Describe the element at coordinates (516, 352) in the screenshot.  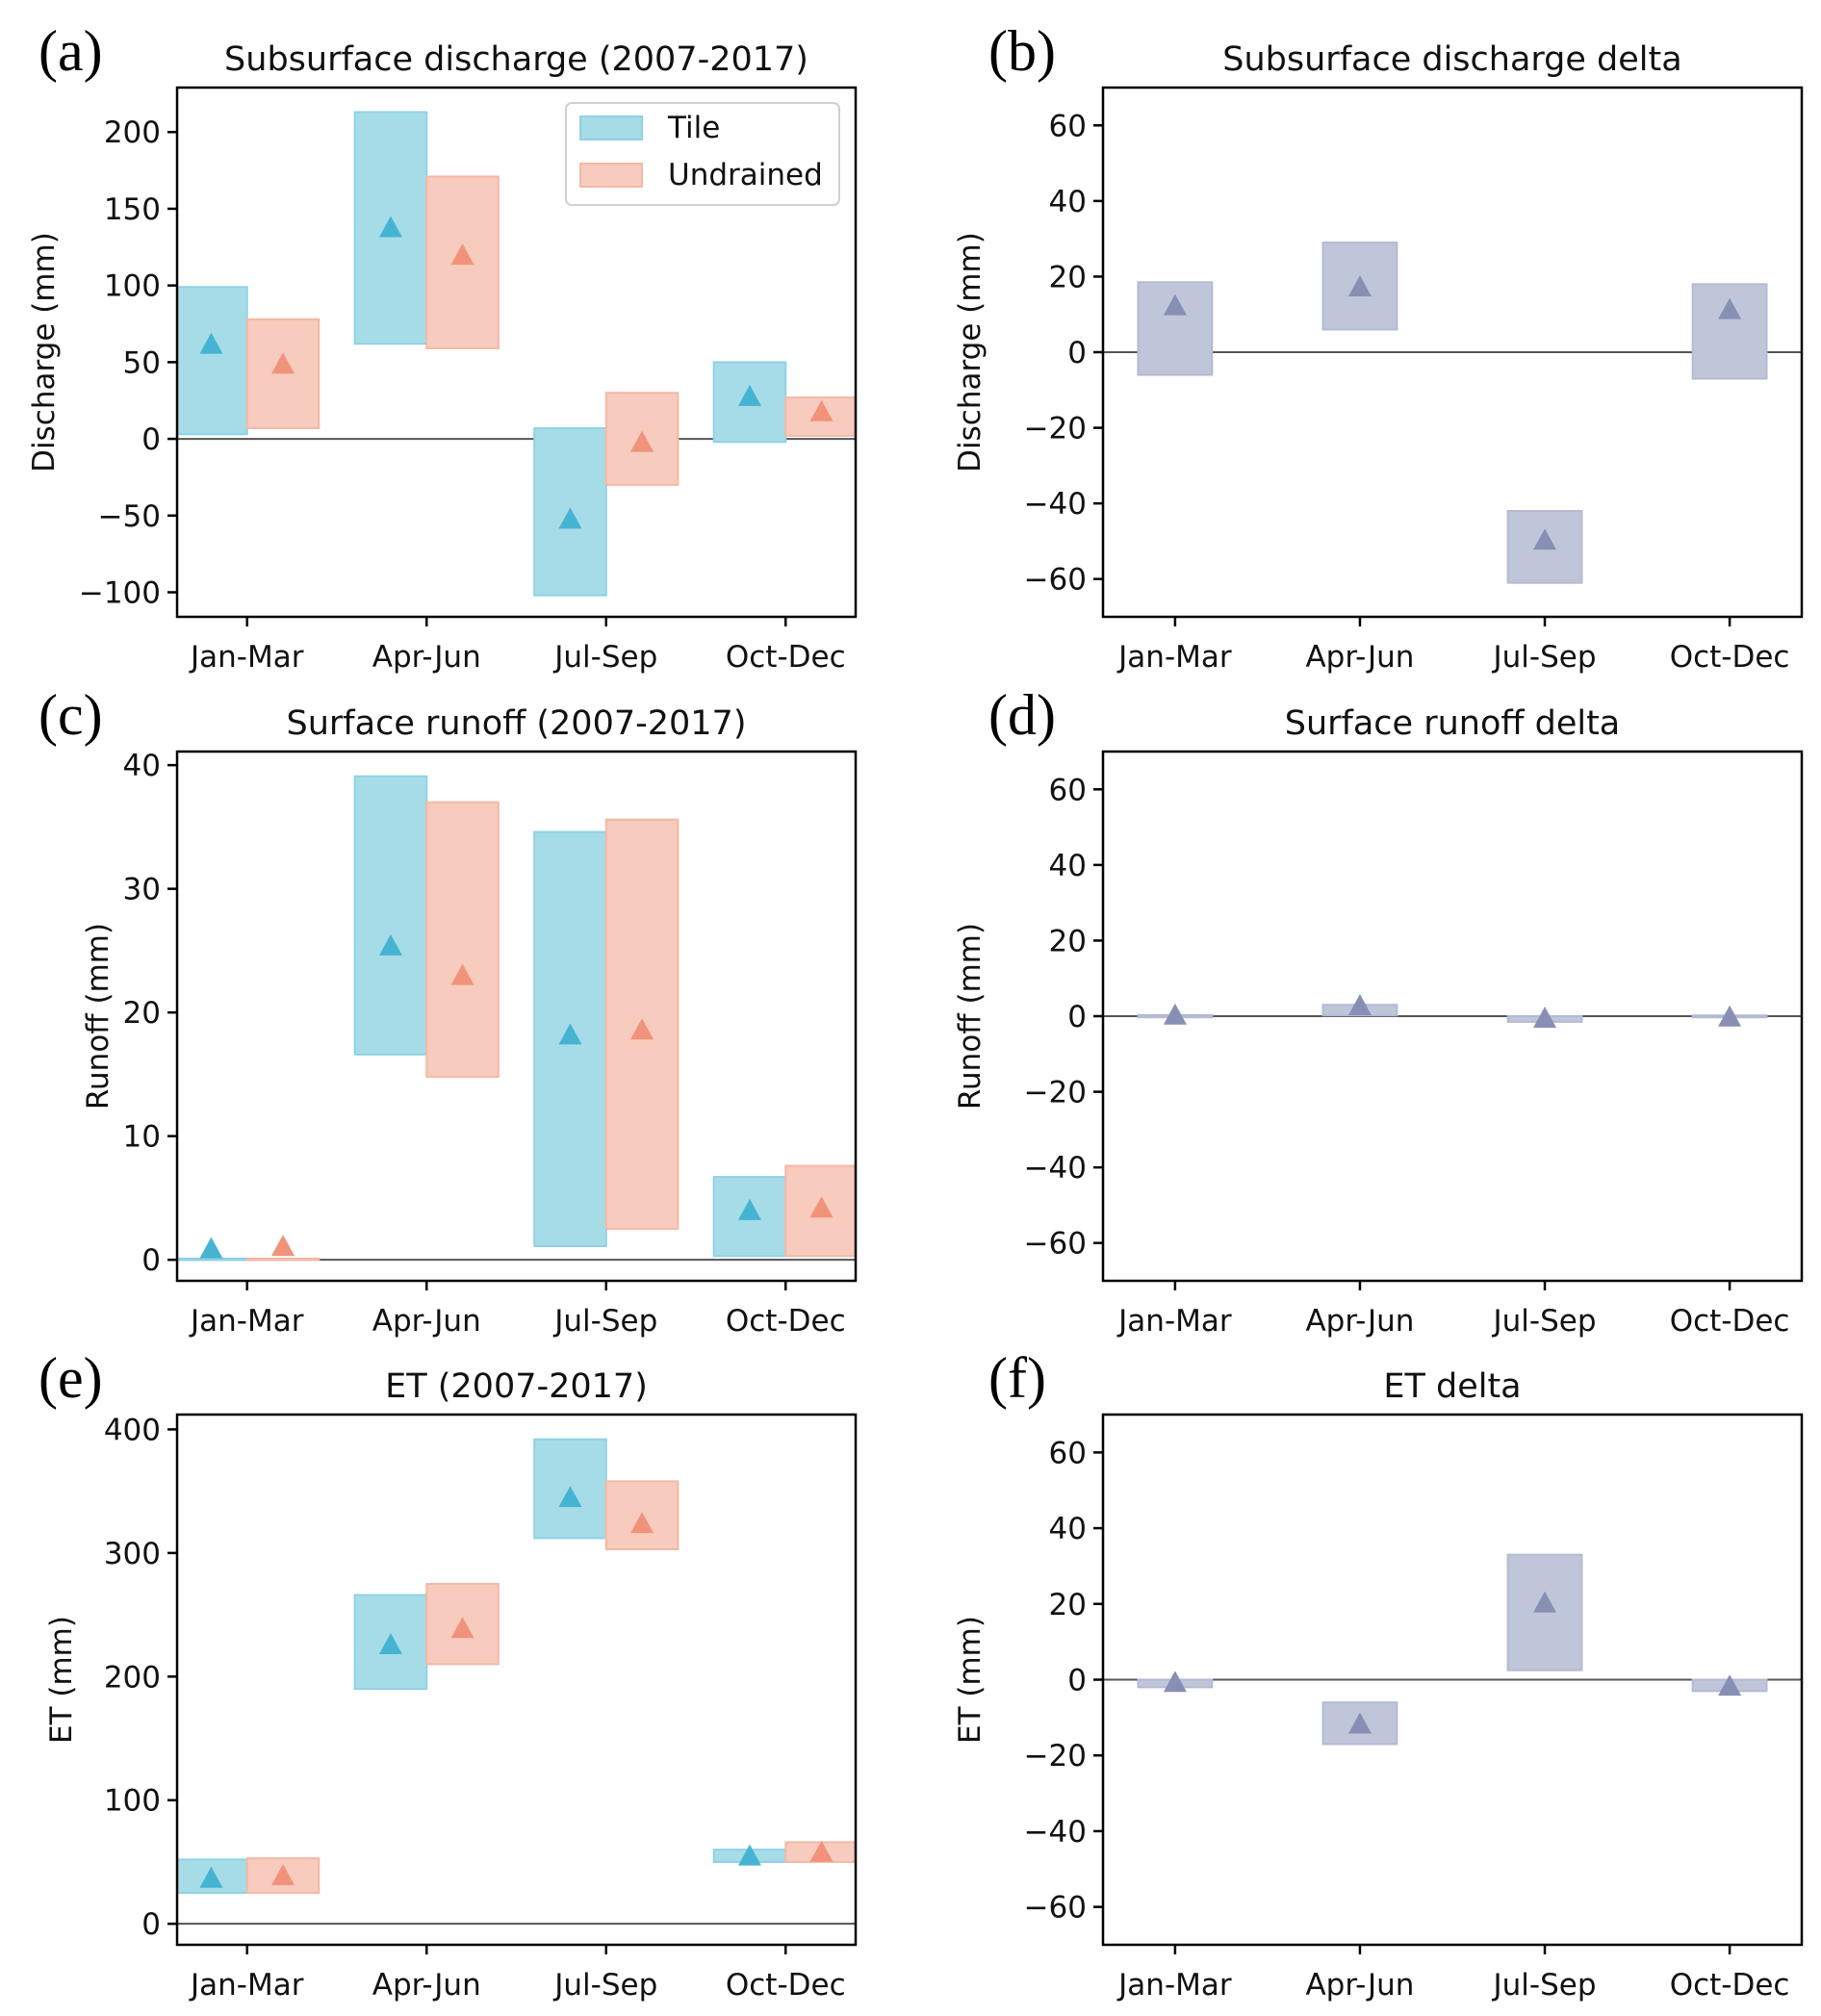
I see `axes-frame` at that location.